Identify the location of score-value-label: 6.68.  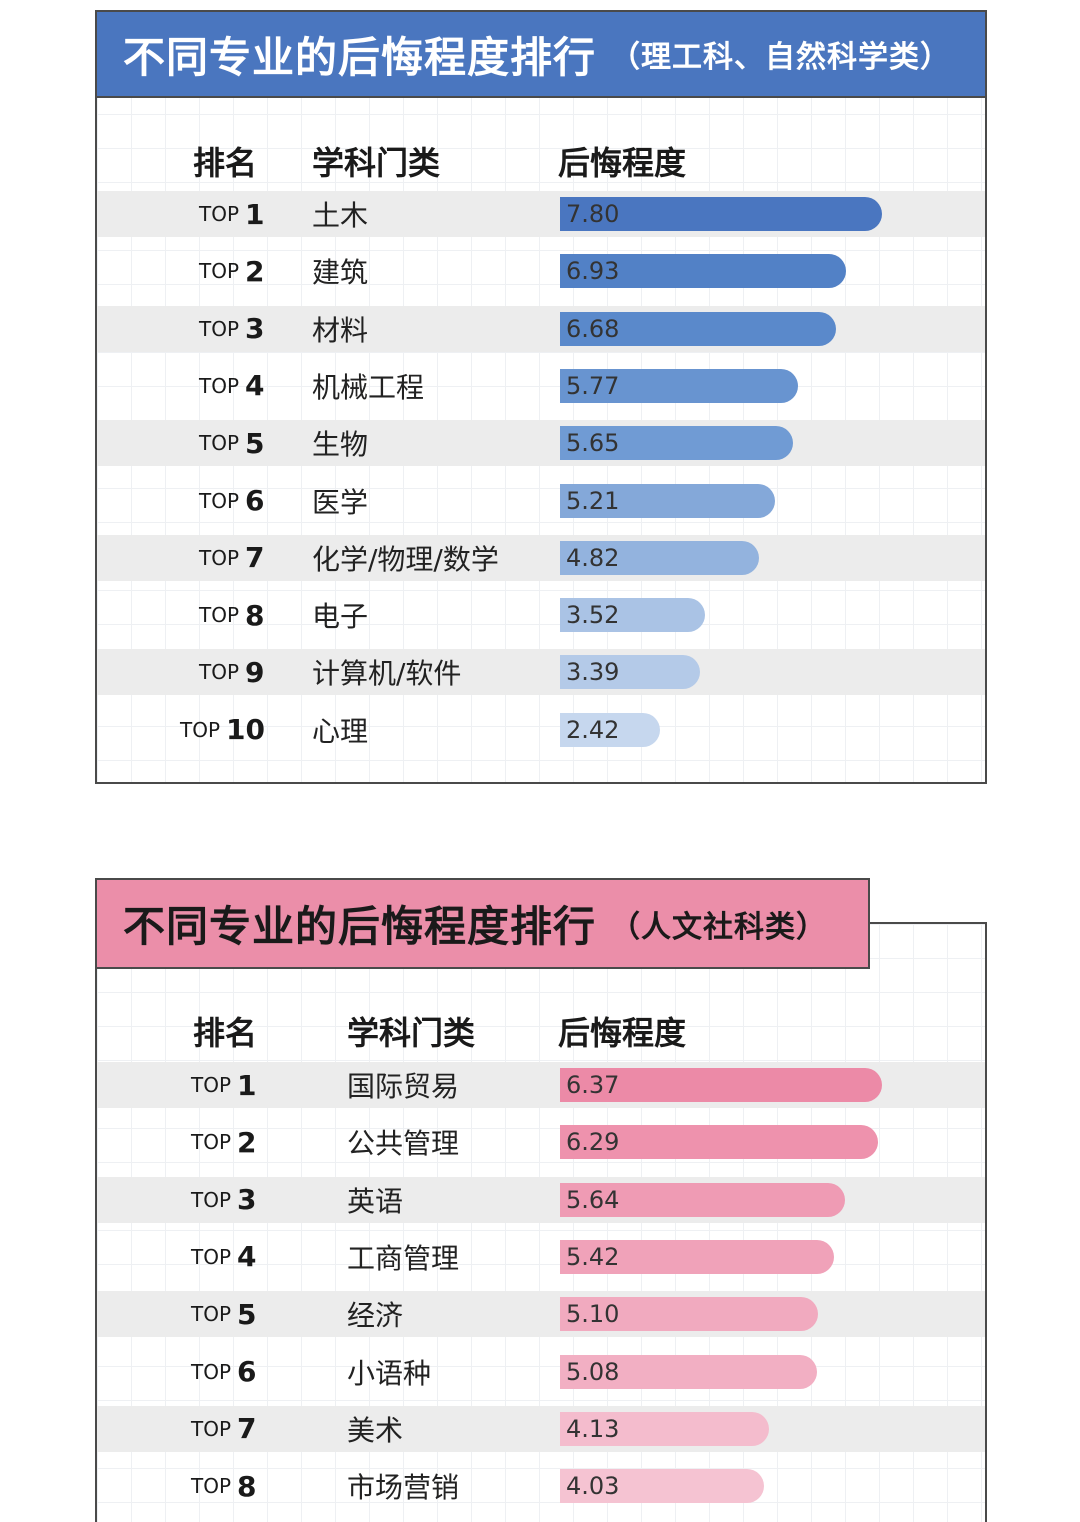
(593, 328).